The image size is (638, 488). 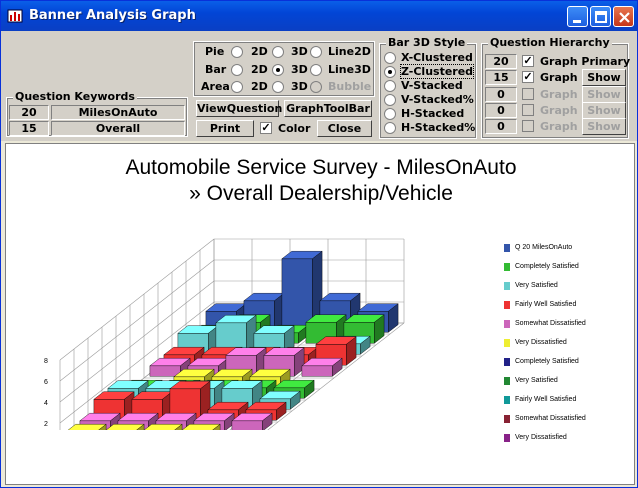 I want to click on question-keywords-group: Question Keywords, so click(x=97, y=113).